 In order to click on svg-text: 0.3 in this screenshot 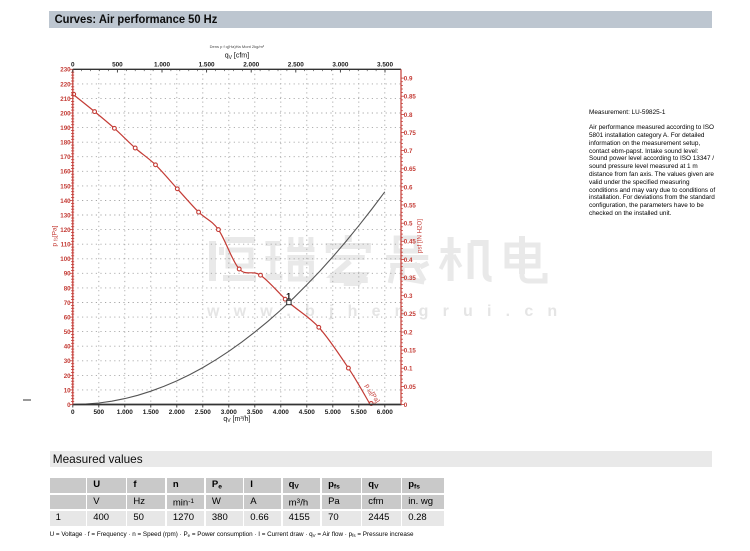, I will do `click(408, 296)`.